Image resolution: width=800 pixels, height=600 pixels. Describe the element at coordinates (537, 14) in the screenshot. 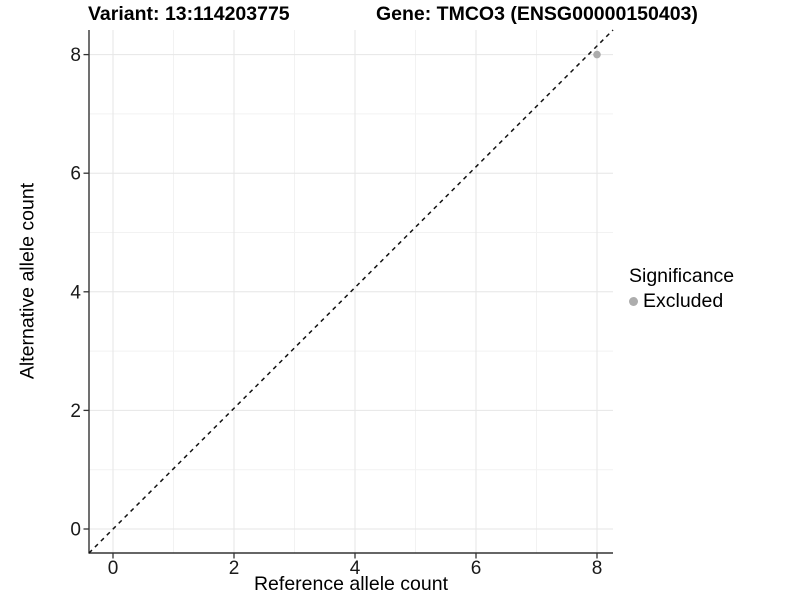

I see `gene-title: Gene: TMCO3 (ENSG00000150403)` at that location.